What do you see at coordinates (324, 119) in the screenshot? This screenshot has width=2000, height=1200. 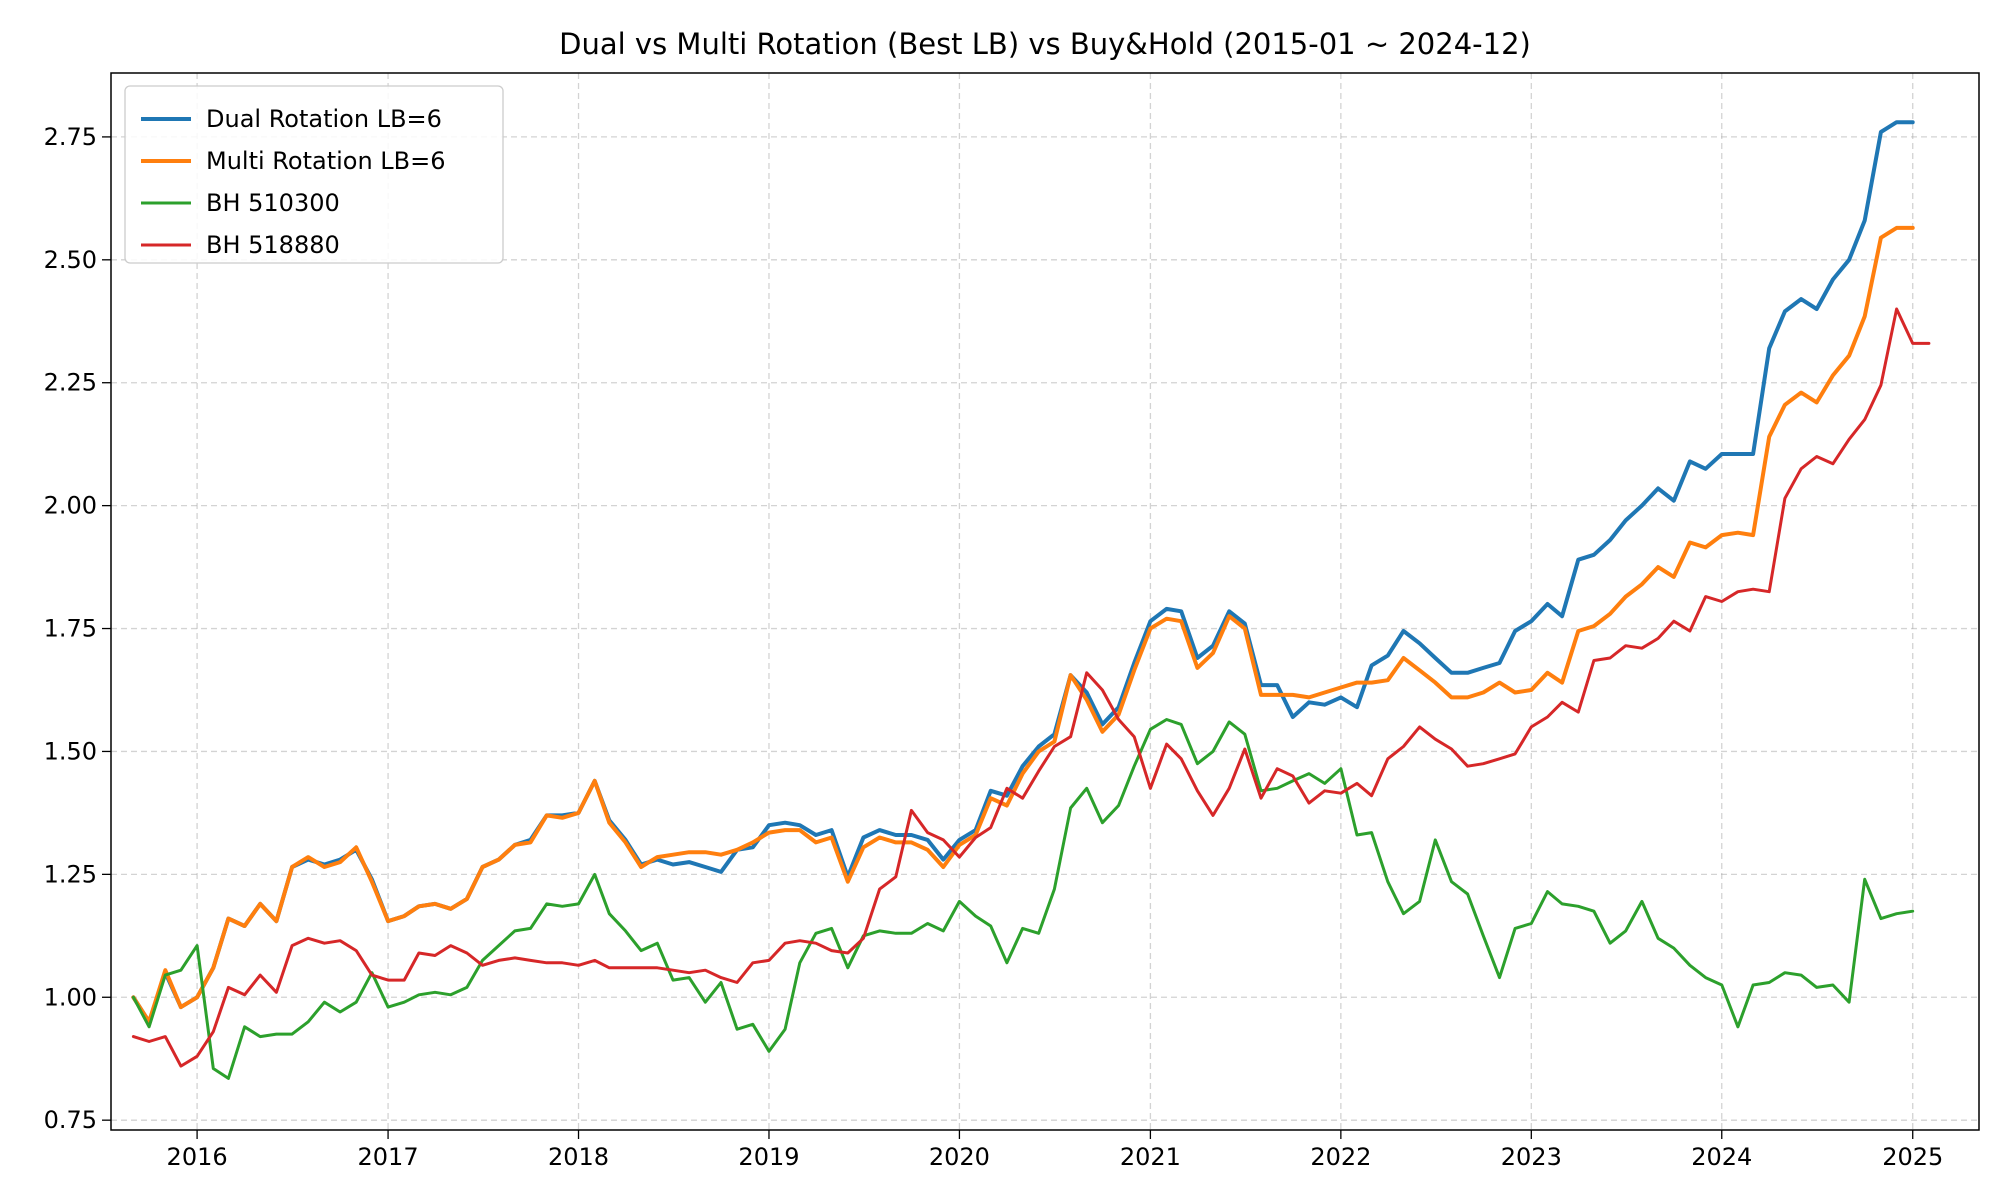 I see `legend-label-1: Dual Rotation LB=6` at bounding box center [324, 119].